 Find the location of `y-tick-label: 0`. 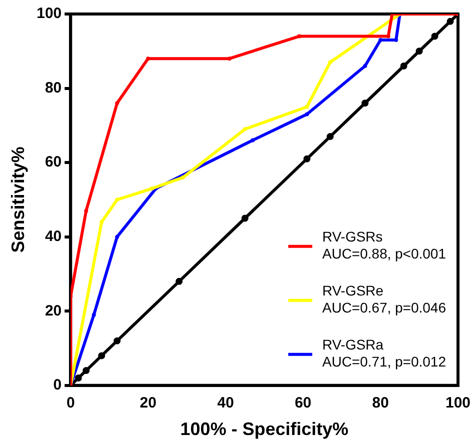

y-tick-label: 0 is located at coordinates (57, 385).